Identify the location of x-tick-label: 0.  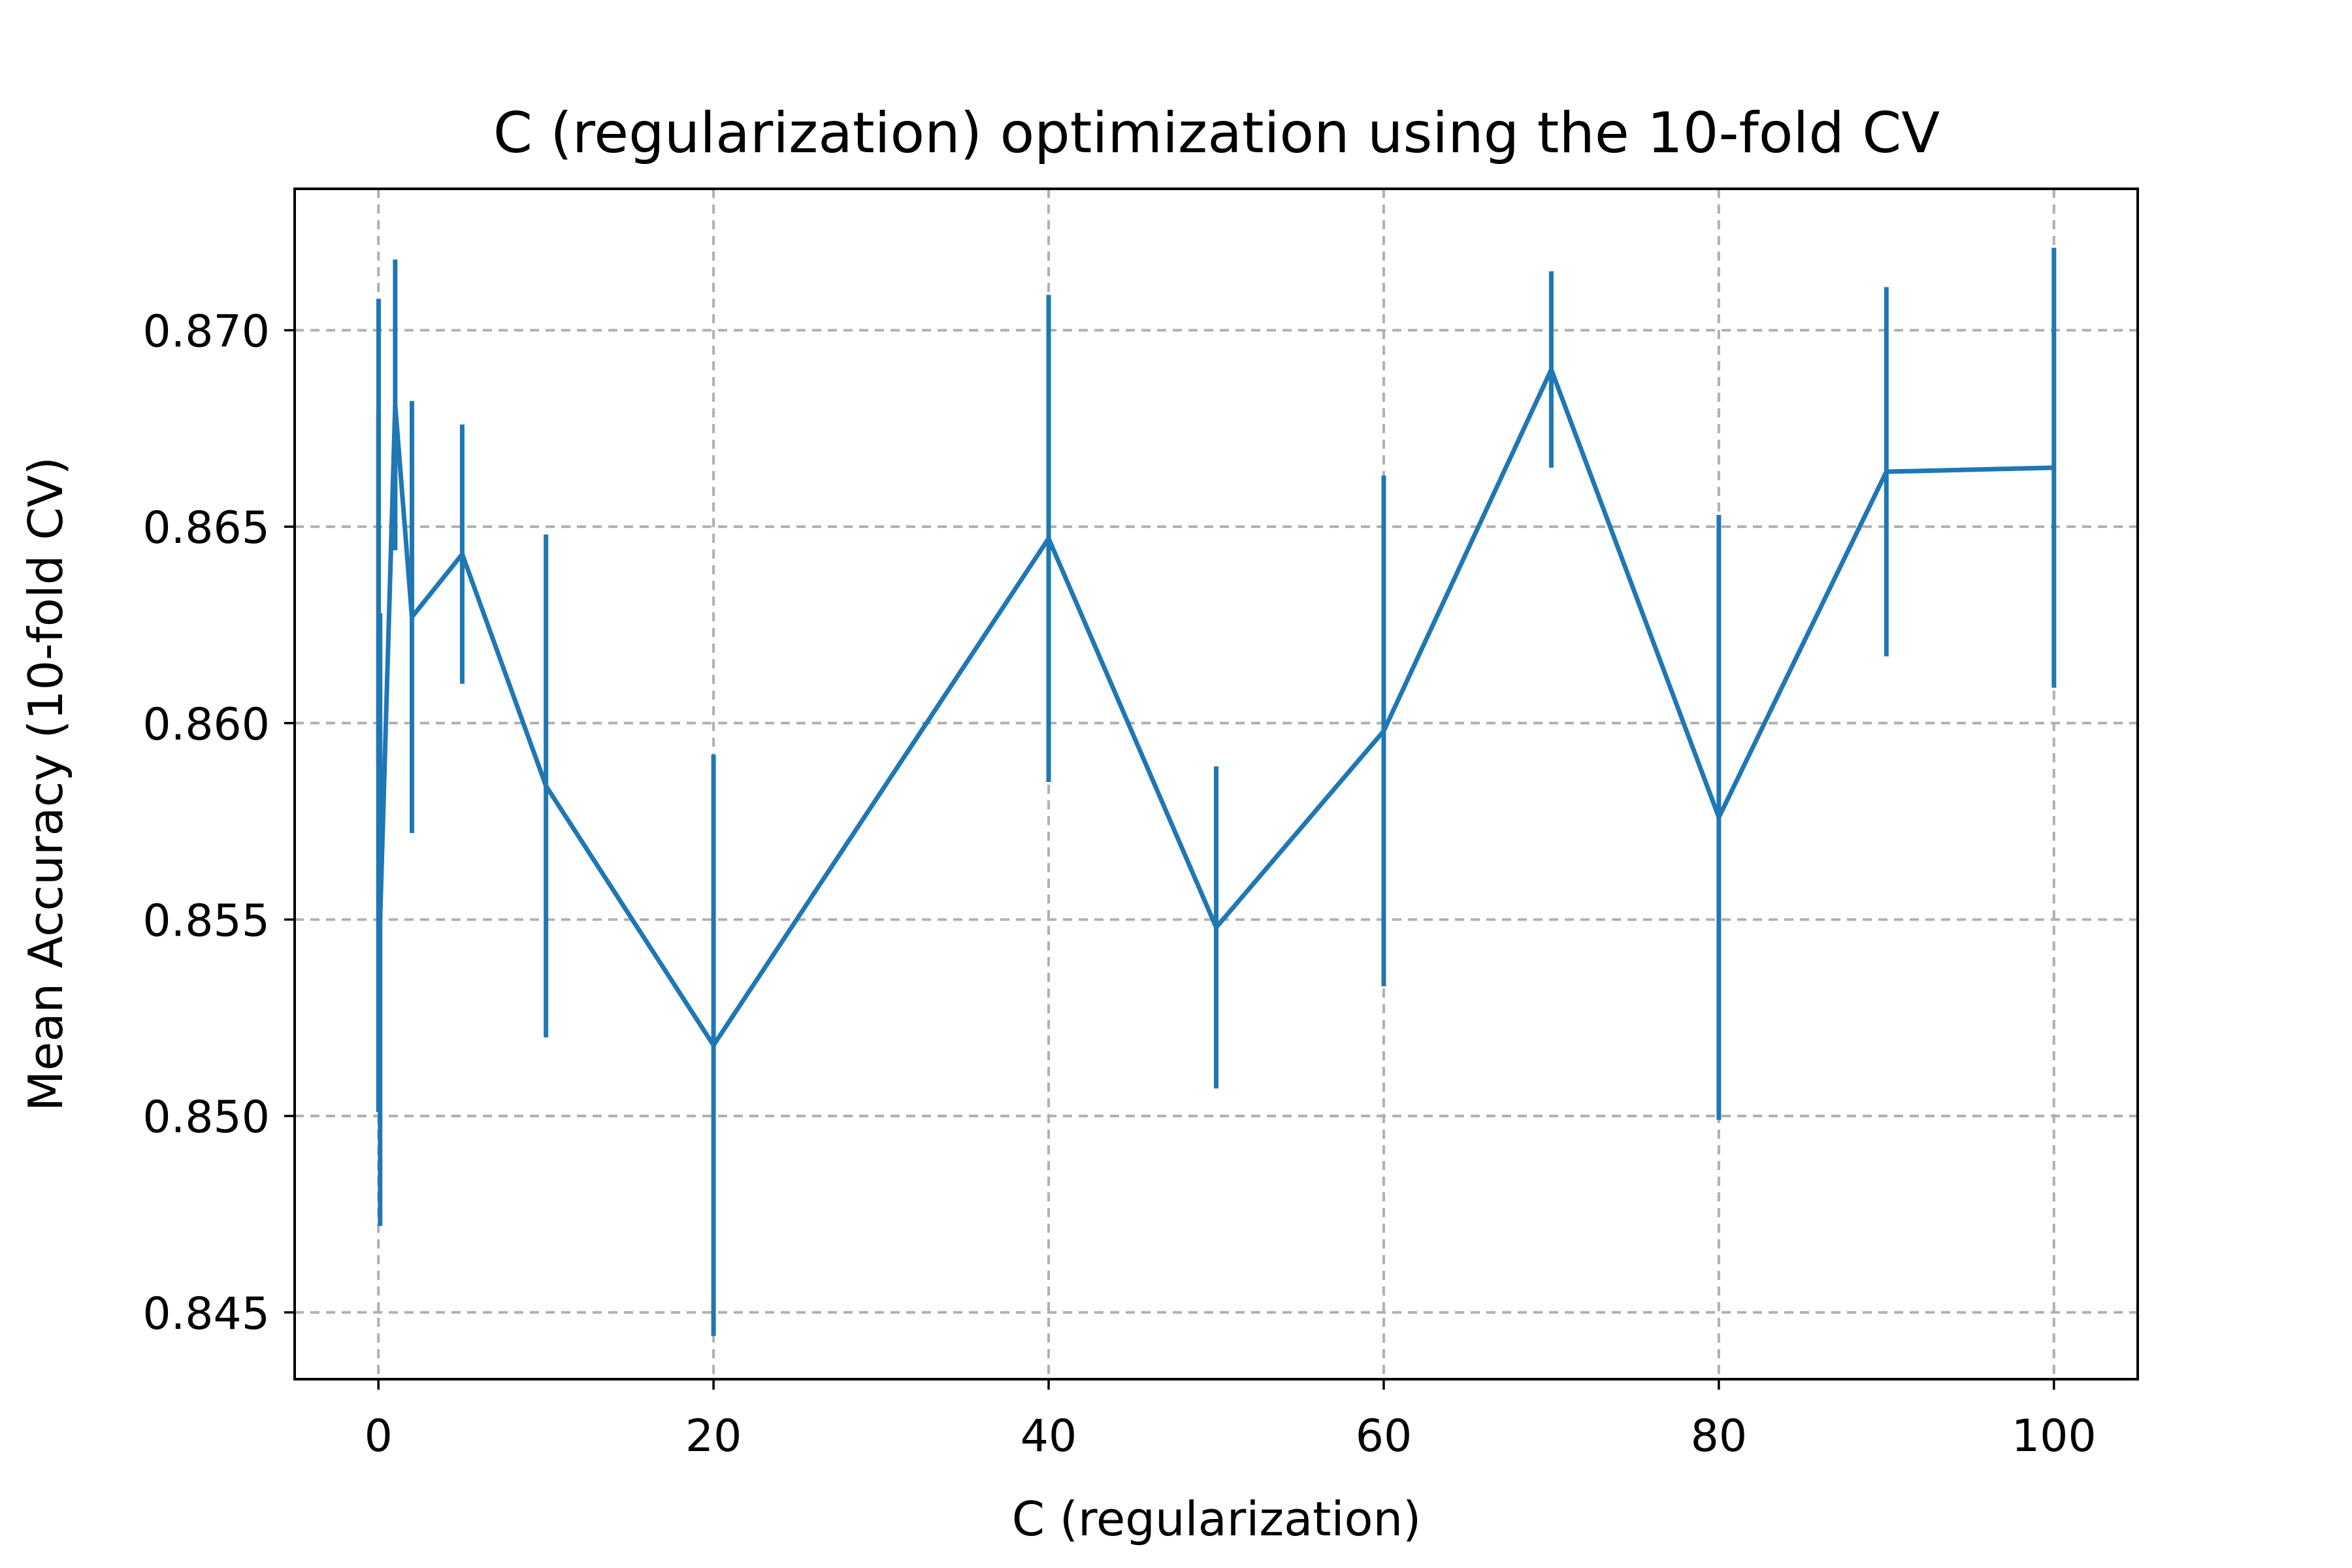
(379, 1436).